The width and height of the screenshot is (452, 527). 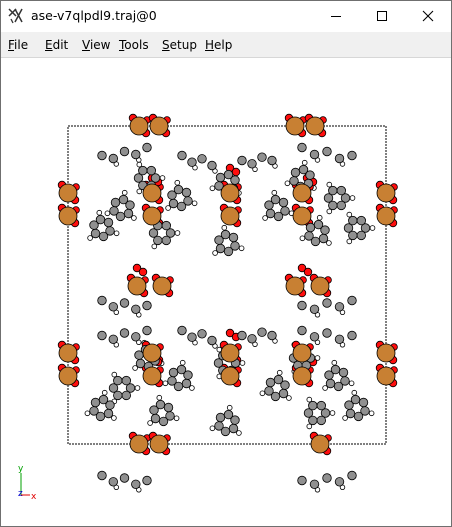 What do you see at coordinates (18, 45) in the screenshot?
I see `menu-file: File` at bounding box center [18, 45].